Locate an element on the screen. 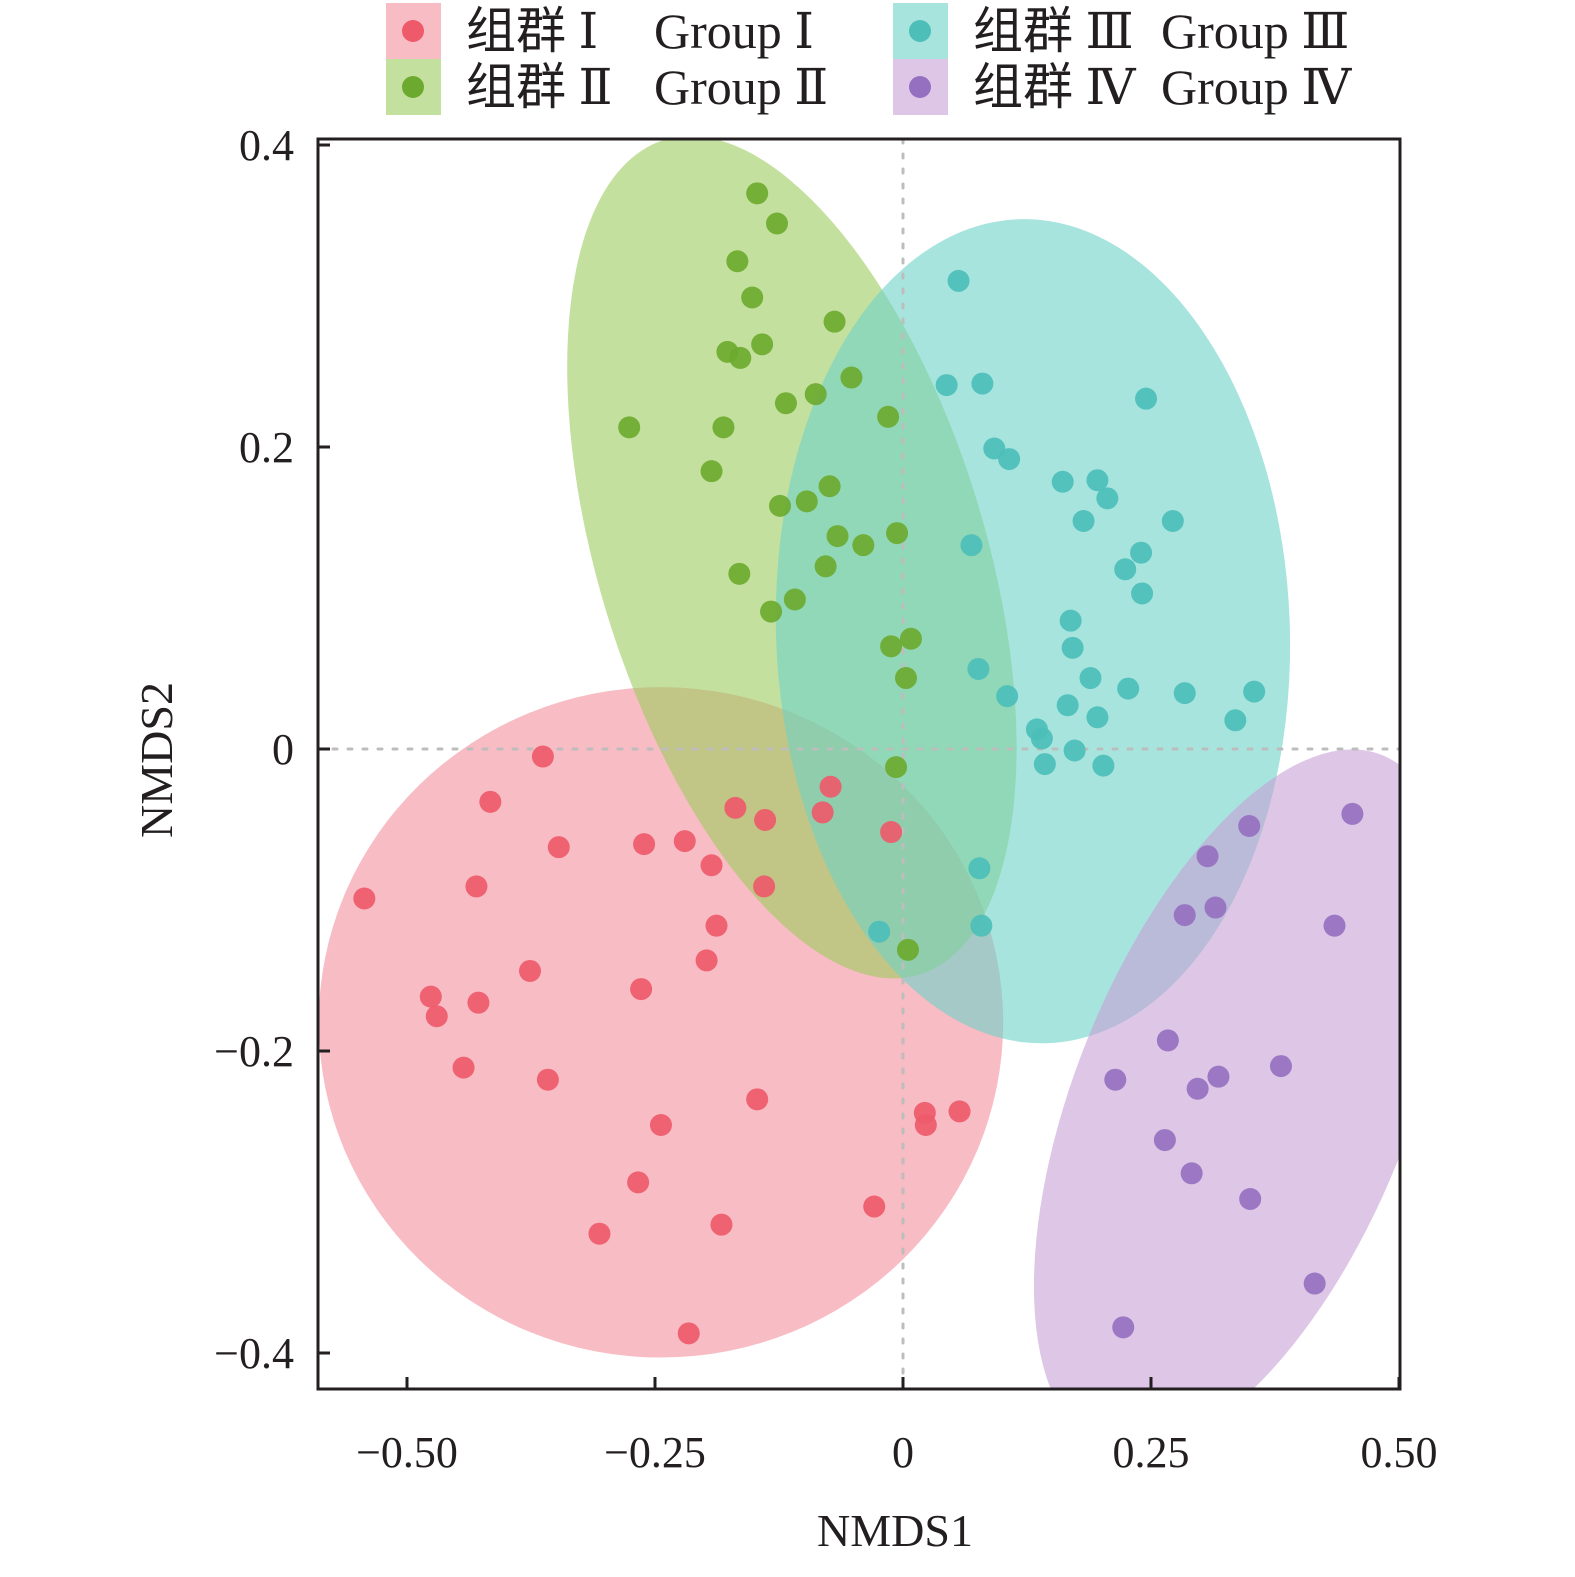 The width and height of the screenshot is (1575, 1577). legend-label-en: Group Ⅲ is located at coordinates (1255, 31).